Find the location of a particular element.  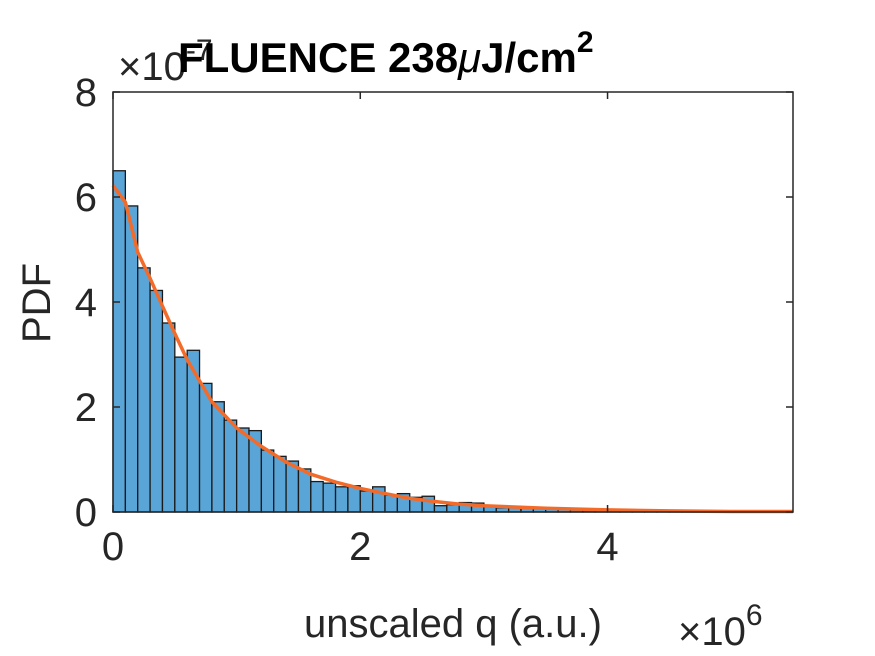

y-tick-label: 4 is located at coordinates (86, 303).